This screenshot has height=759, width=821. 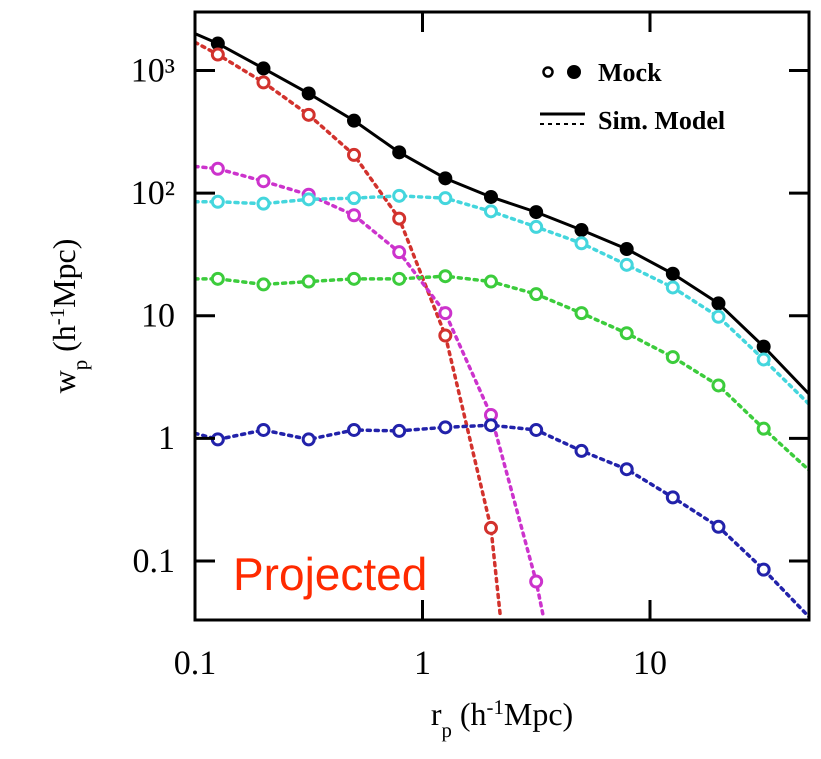 I want to click on y-tick-label: 10, so click(x=158, y=316).